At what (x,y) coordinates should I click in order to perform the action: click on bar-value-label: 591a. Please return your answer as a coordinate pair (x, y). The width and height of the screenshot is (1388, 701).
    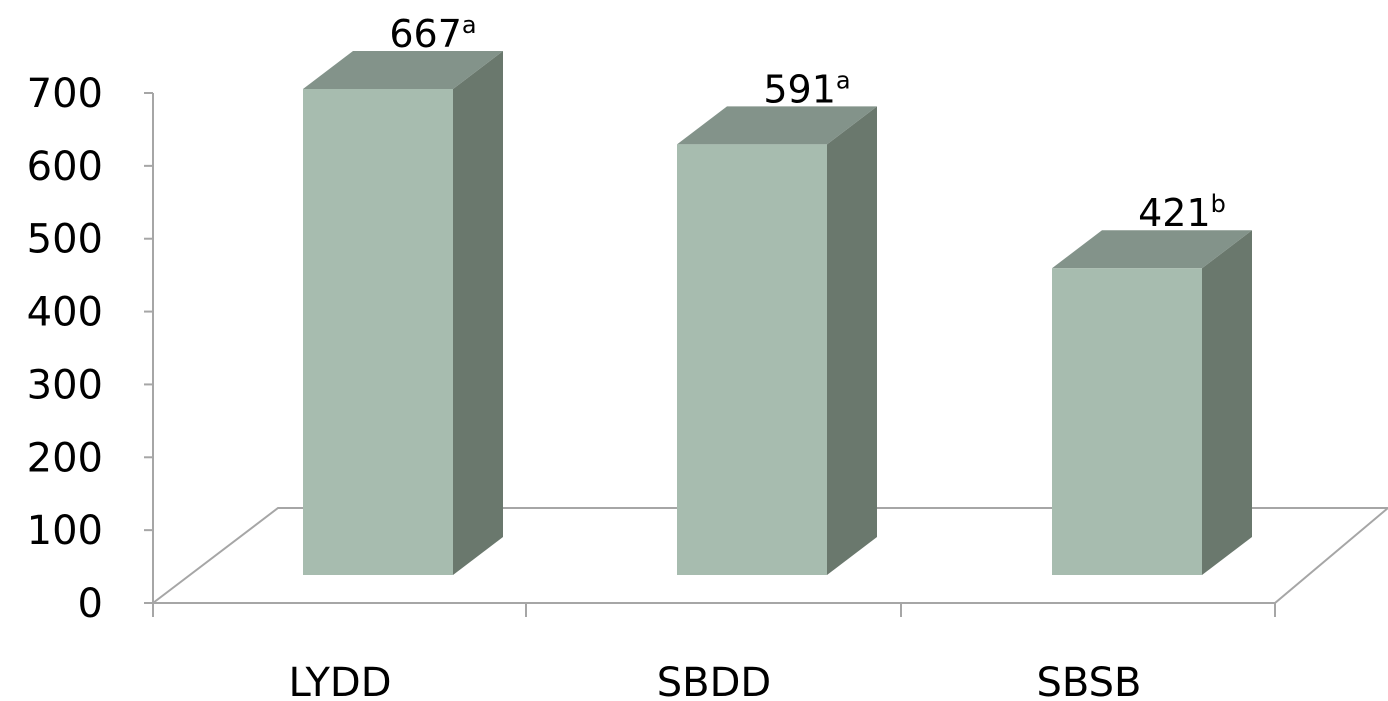
    Looking at the image, I should click on (806, 88).